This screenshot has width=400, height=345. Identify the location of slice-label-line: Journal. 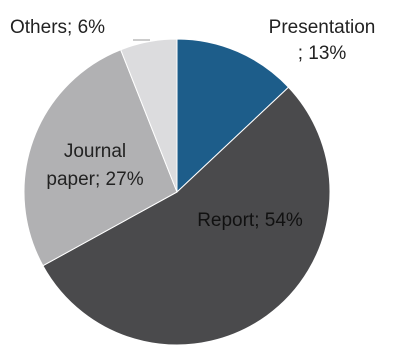
(95, 151).